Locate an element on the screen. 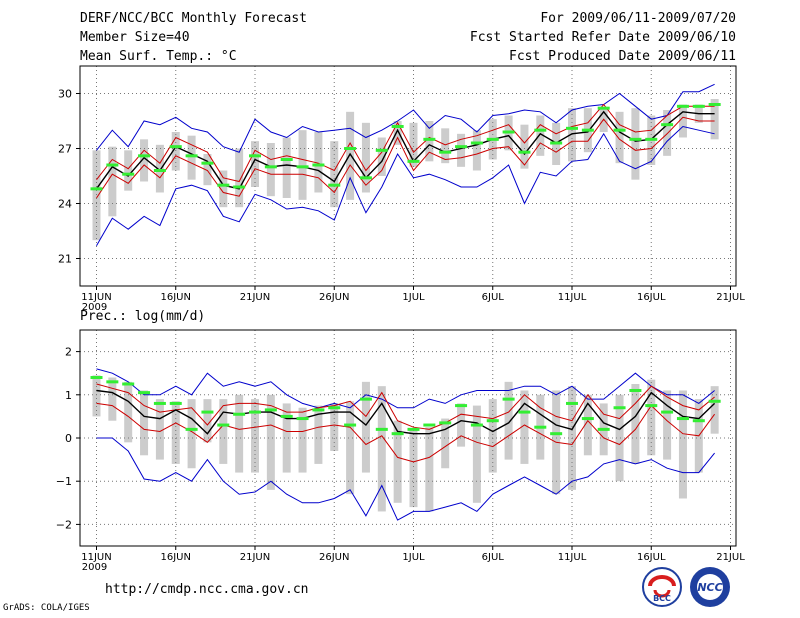 The width and height of the screenshot is (800, 618). temperature-xtick-label: 26JUN is located at coordinates (334, 297).